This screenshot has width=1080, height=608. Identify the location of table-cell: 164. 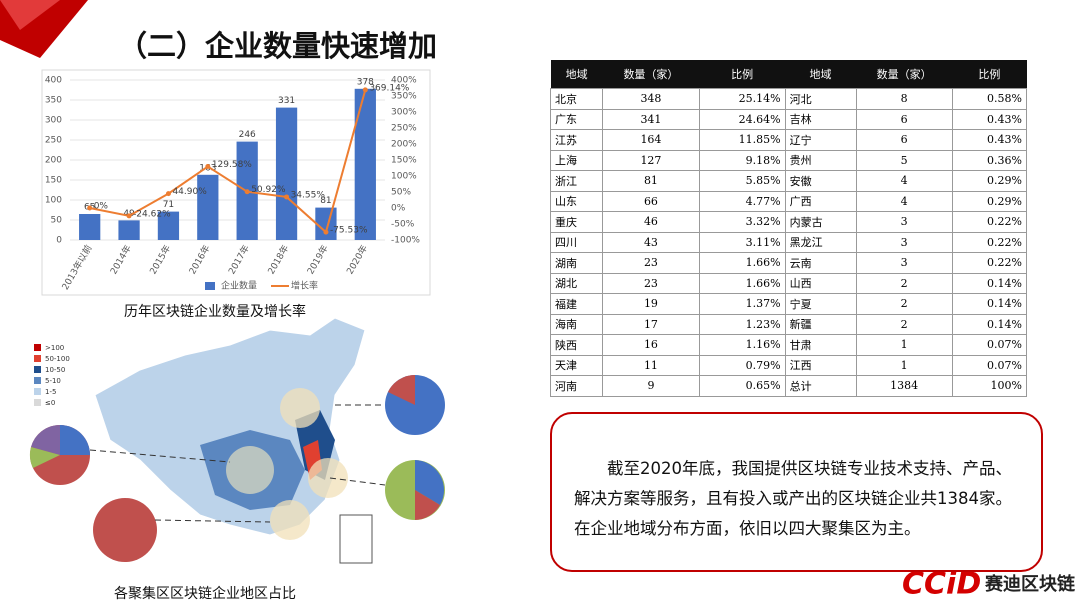
(651, 140).